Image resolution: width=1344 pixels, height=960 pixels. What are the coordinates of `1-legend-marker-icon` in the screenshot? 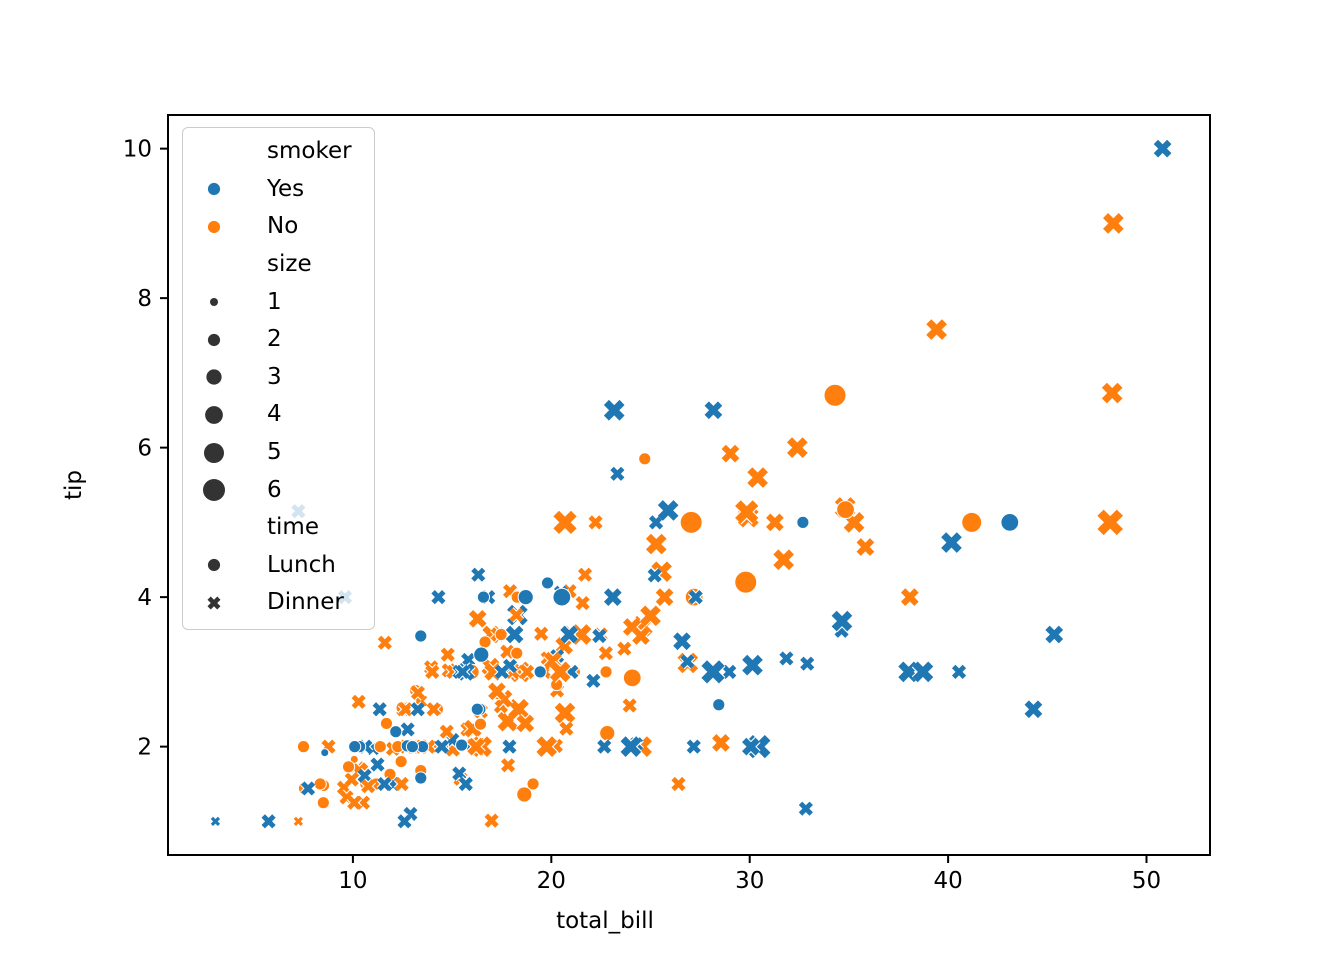 It's located at (214, 302).